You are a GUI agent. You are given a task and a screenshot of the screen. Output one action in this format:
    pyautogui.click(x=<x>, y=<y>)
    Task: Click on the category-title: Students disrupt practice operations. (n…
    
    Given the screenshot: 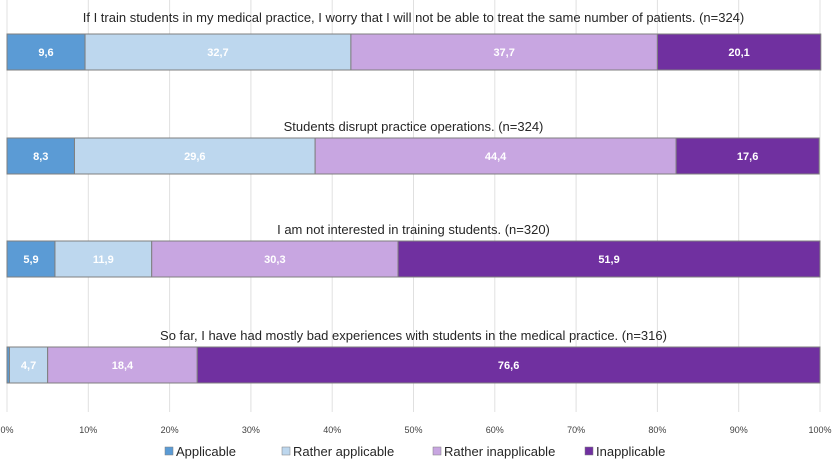 What is the action you would take?
    pyautogui.click(x=414, y=126)
    